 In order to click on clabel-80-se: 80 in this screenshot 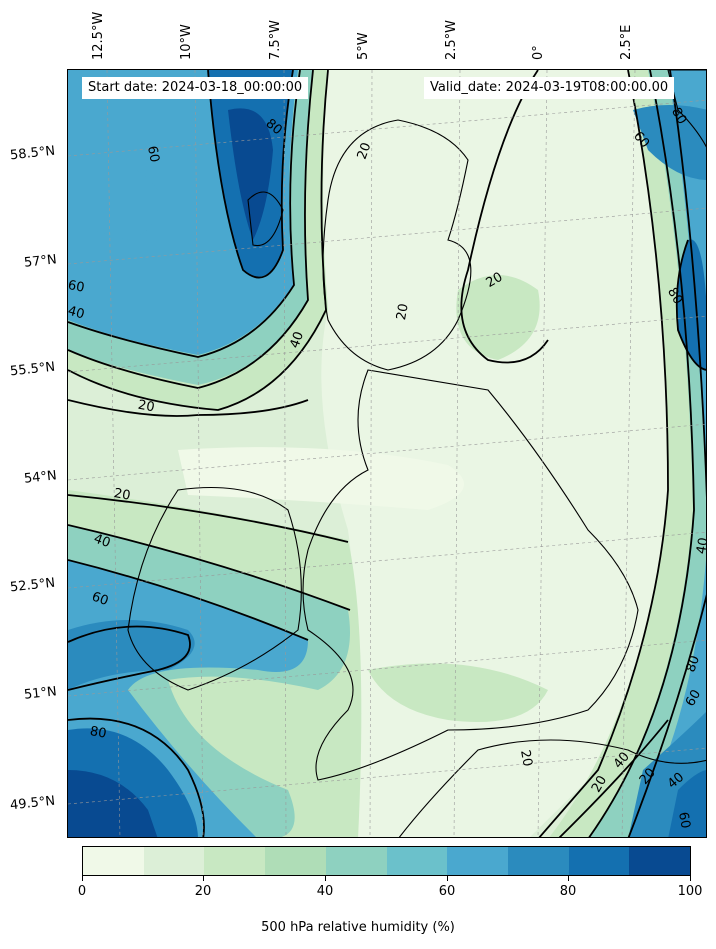, I will do `click(693, 664)`.